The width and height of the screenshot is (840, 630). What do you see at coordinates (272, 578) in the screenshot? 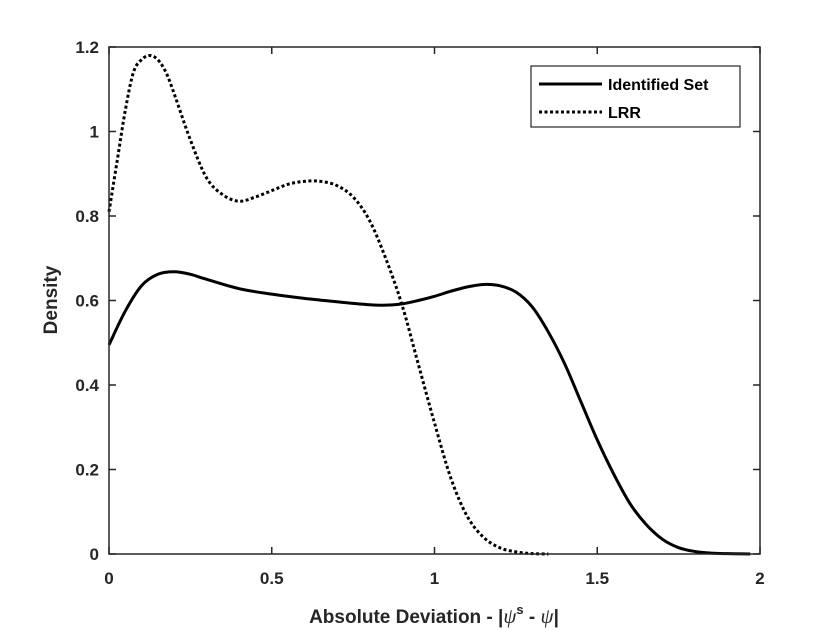
I see `x-tick-label: 0.5` at bounding box center [272, 578].